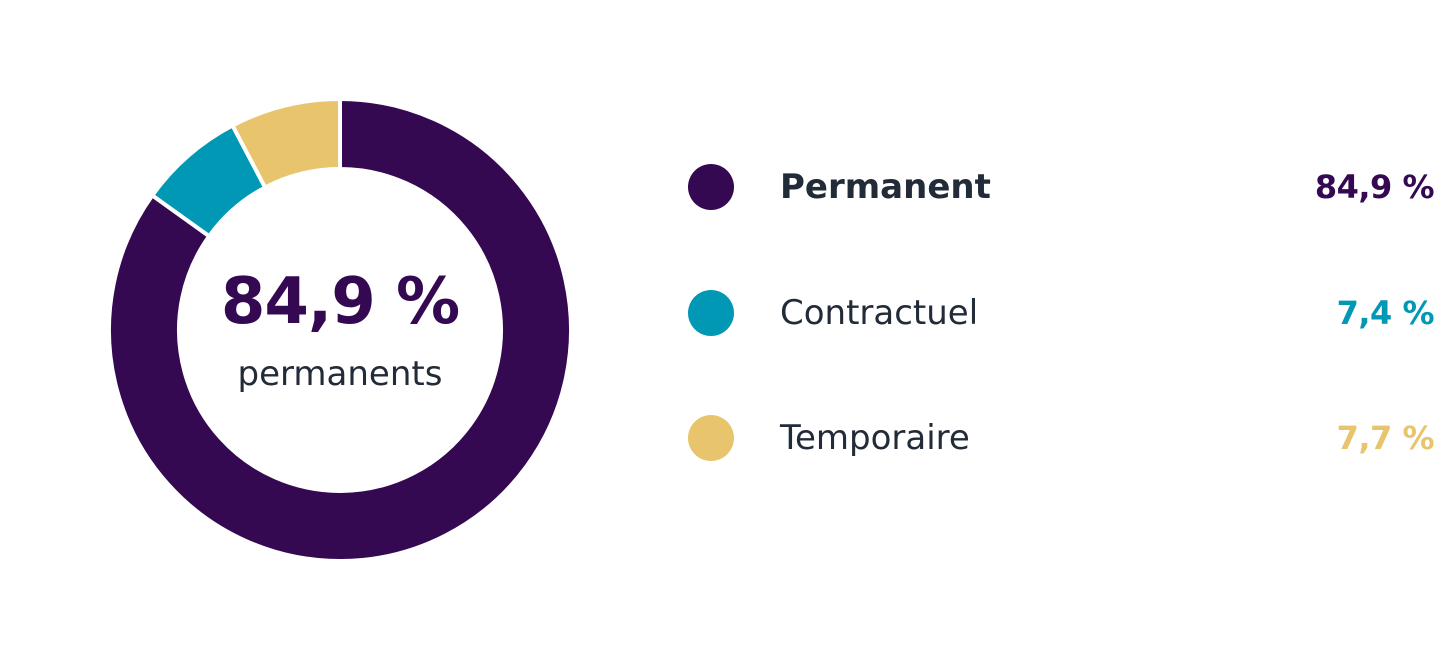  Describe the element at coordinates (711, 187) in the screenshot. I see `legend-dot-permanent` at that location.